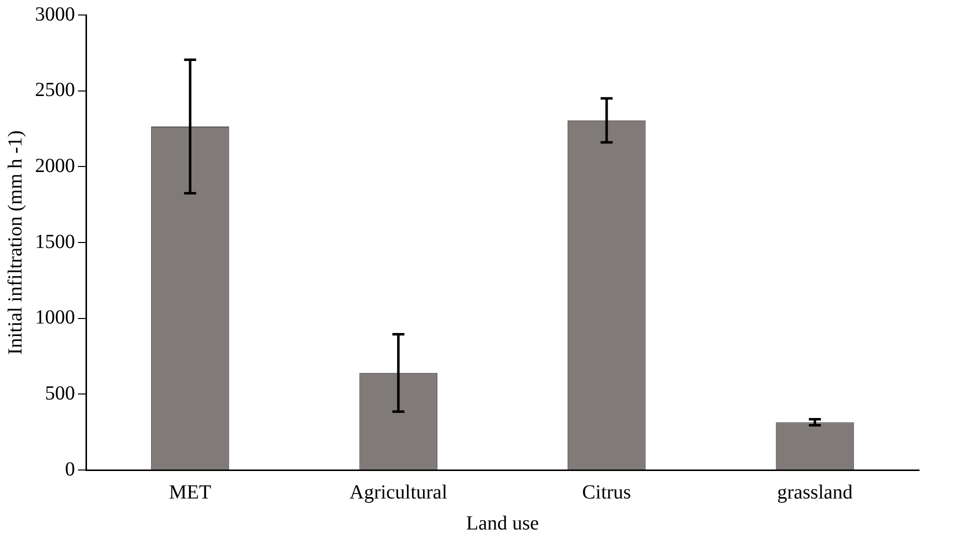 This screenshot has width=959, height=540. What do you see at coordinates (399, 492) in the screenshot?
I see `x-tick-label: Agricultural` at bounding box center [399, 492].